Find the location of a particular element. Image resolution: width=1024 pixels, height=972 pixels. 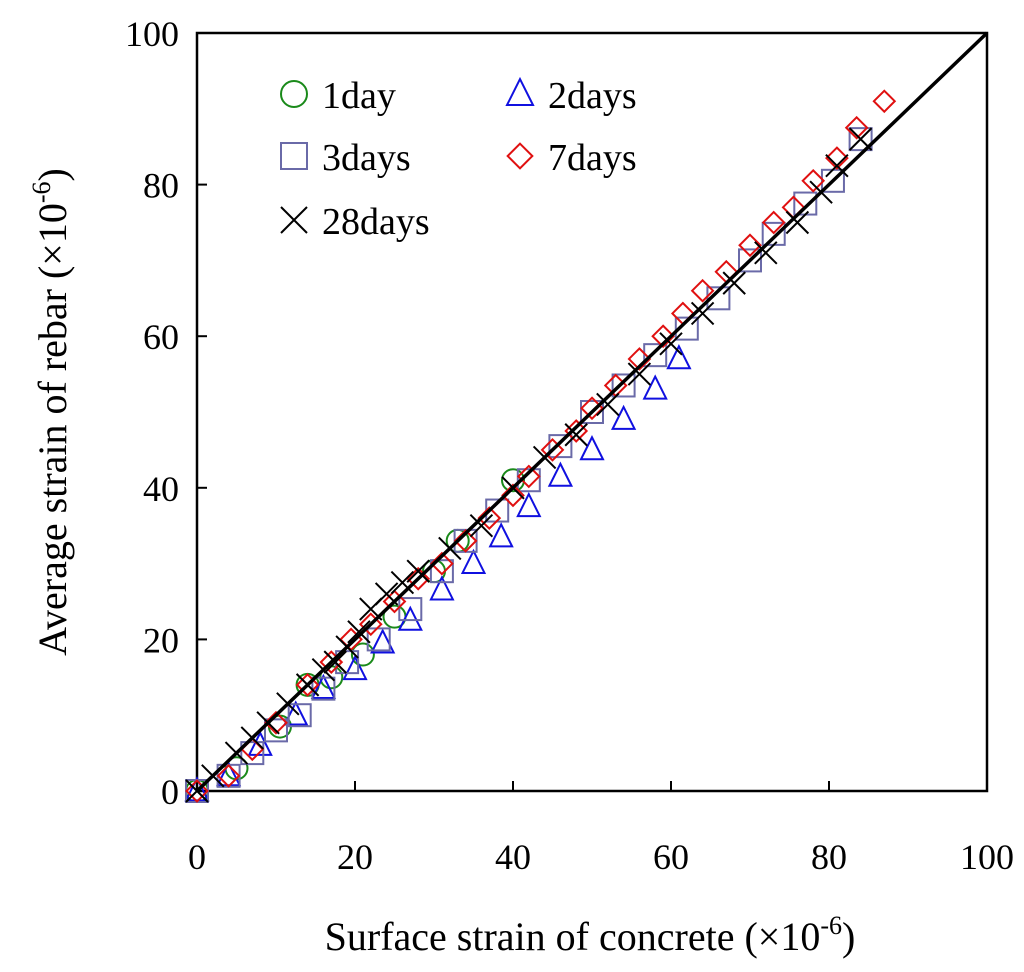

legend-item-3days: 3days is located at coordinates (345, 158).